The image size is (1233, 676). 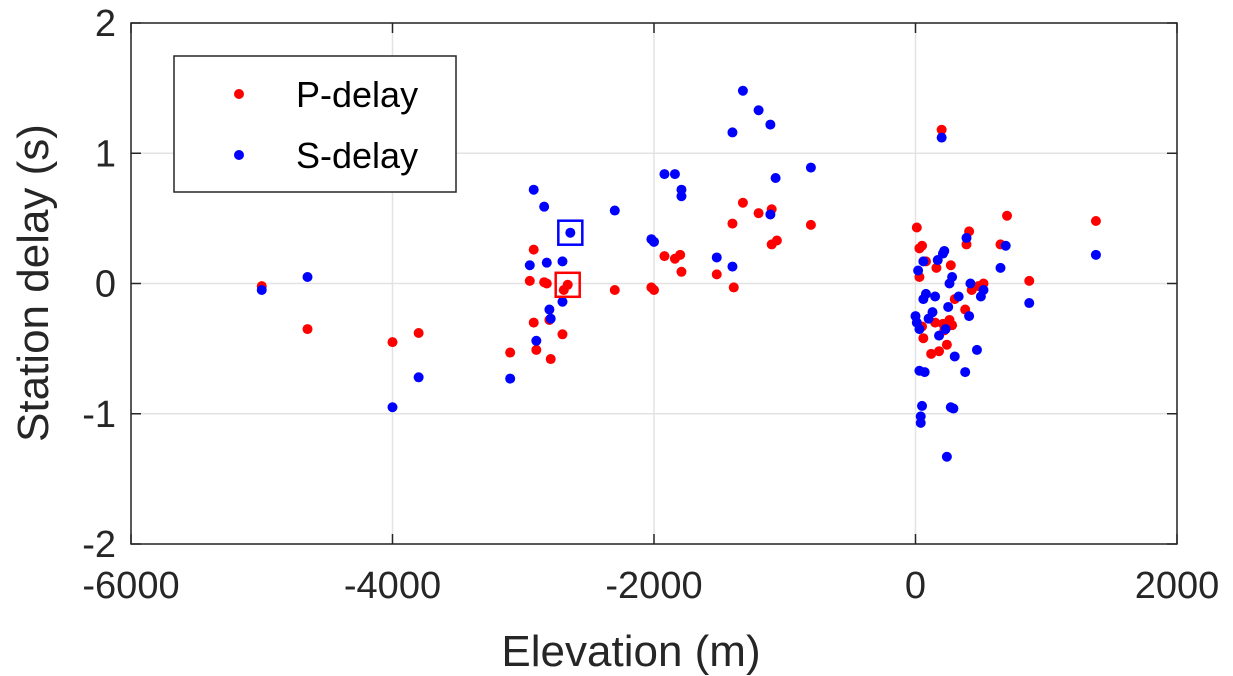 I want to click on y-axis-label: Station delay (s), so click(x=33, y=283).